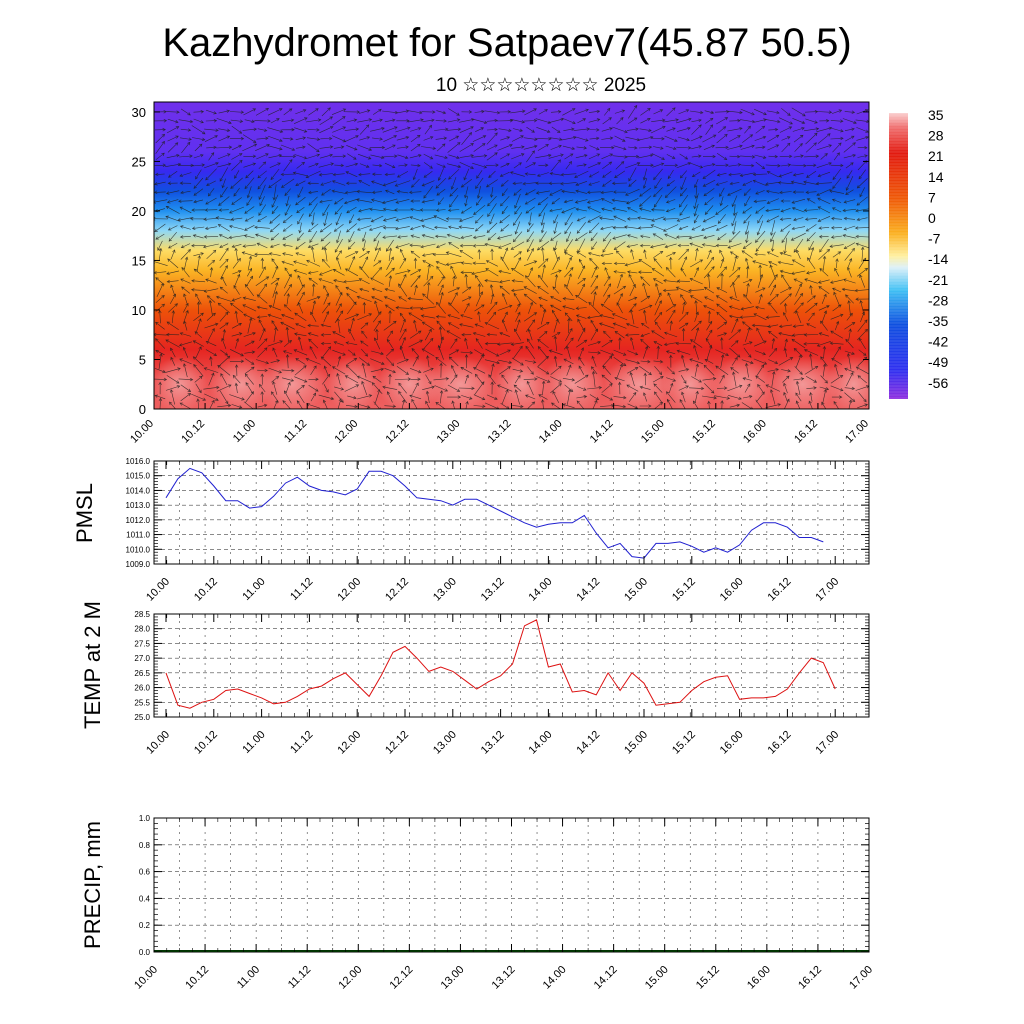 The width and height of the screenshot is (1024, 1024). I want to click on colorbar-label: 0, so click(932, 218).